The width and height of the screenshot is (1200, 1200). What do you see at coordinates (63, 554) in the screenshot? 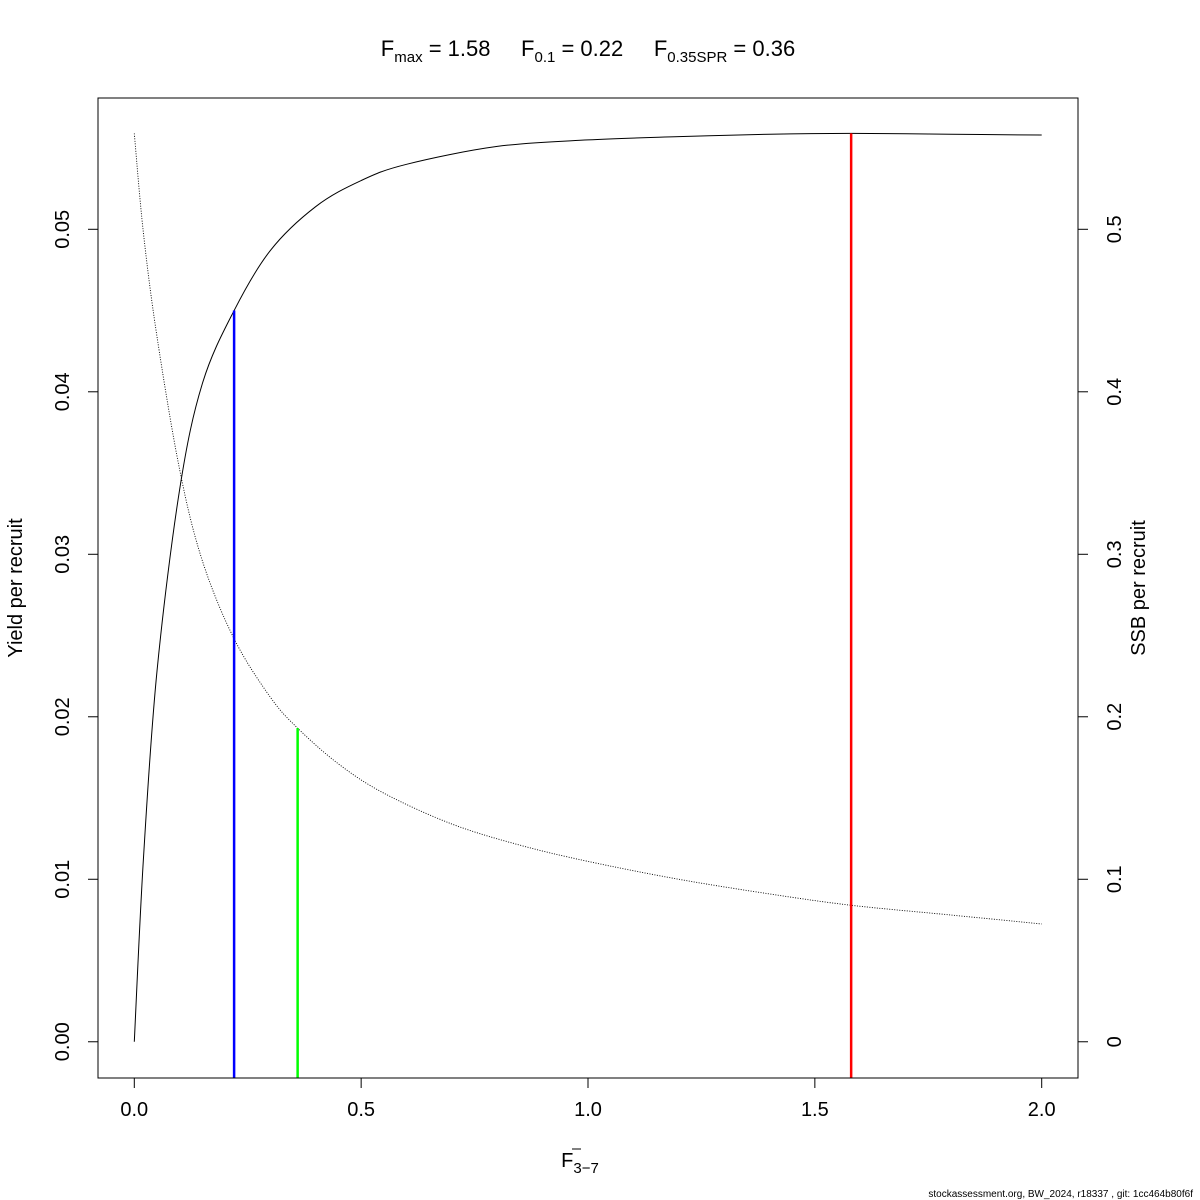
I see `y-left-tick-label: 0.03` at bounding box center [63, 554].